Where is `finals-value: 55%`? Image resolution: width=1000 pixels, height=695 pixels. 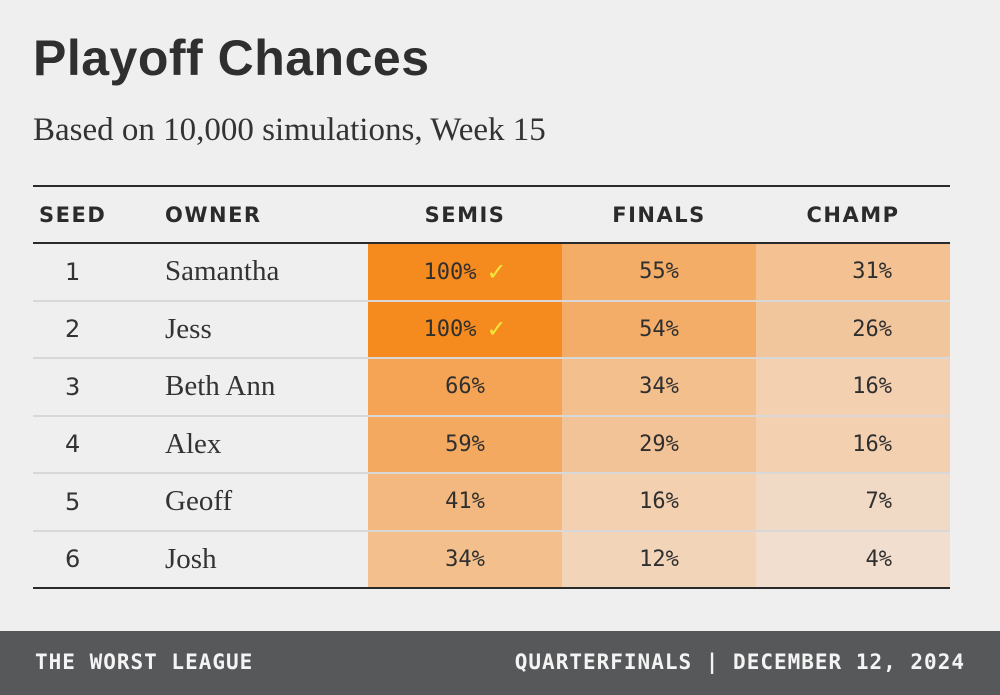
finals-value: 55% is located at coordinates (659, 272).